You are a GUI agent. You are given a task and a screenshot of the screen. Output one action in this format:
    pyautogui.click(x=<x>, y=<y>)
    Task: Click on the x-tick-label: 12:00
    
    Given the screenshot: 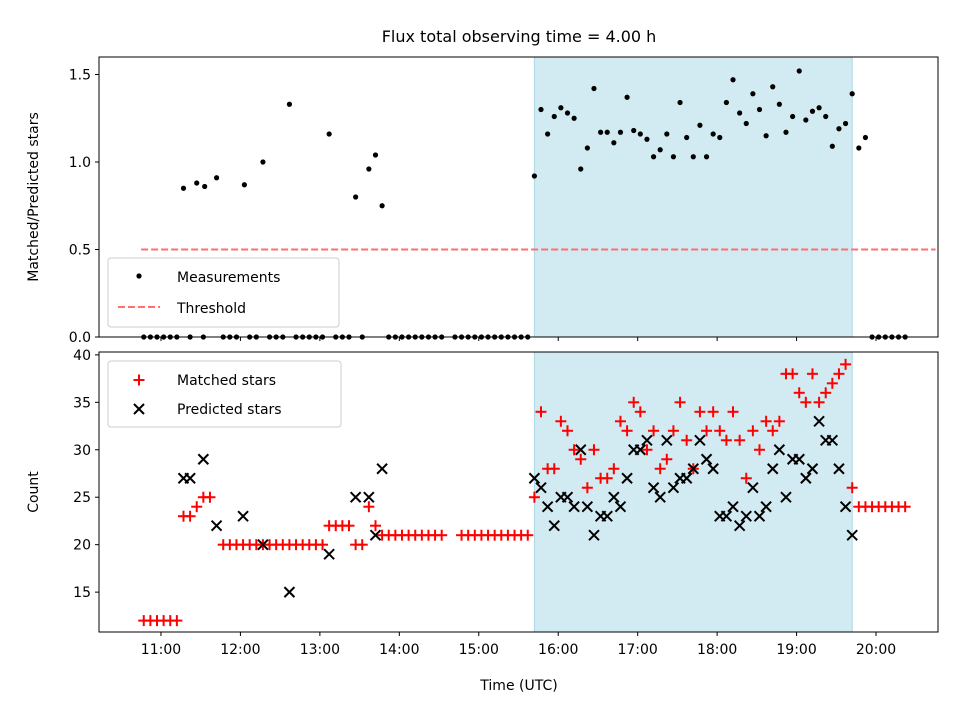 What is the action you would take?
    pyautogui.click(x=240, y=650)
    